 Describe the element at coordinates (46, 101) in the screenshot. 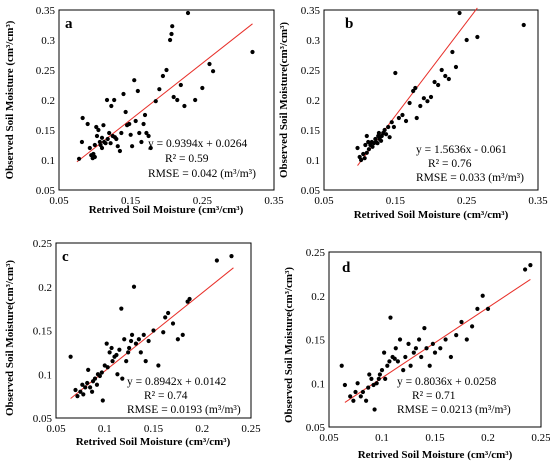

I see `y-tick-labels: 0.05 0.1 0.15 0.2 0.25 0.3 0.35` at that location.